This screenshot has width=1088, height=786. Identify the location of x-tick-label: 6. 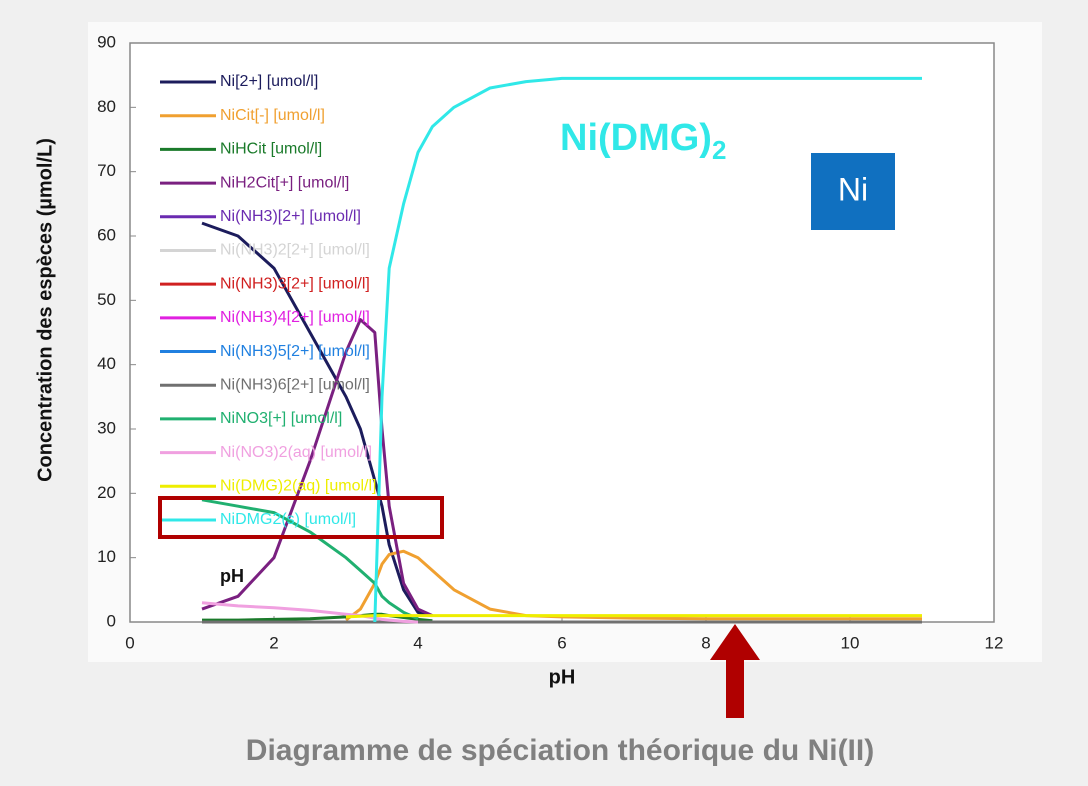
(561, 642).